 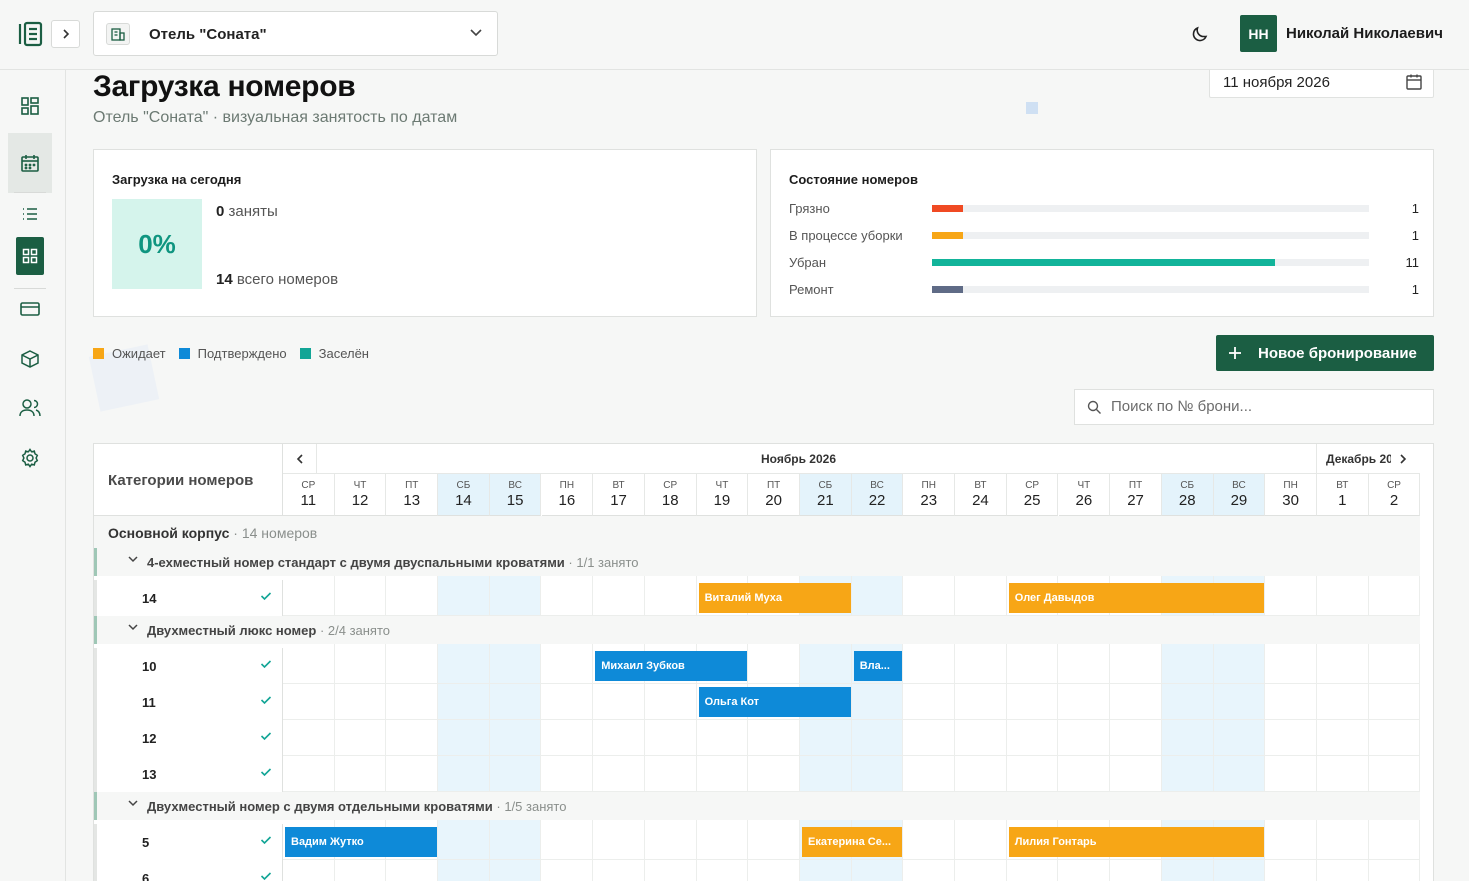 What do you see at coordinates (149, 738) in the screenshot?
I see `room-number: 12` at bounding box center [149, 738].